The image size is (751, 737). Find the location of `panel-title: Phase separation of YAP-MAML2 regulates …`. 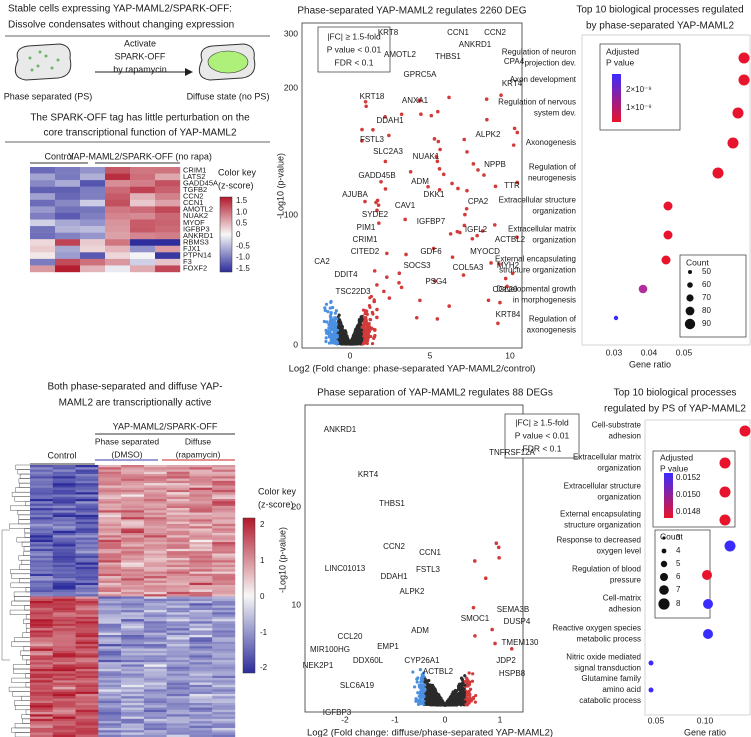

panel-title: Phase separation of YAP-MAML2 regulates … is located at coordinates (435, 393).